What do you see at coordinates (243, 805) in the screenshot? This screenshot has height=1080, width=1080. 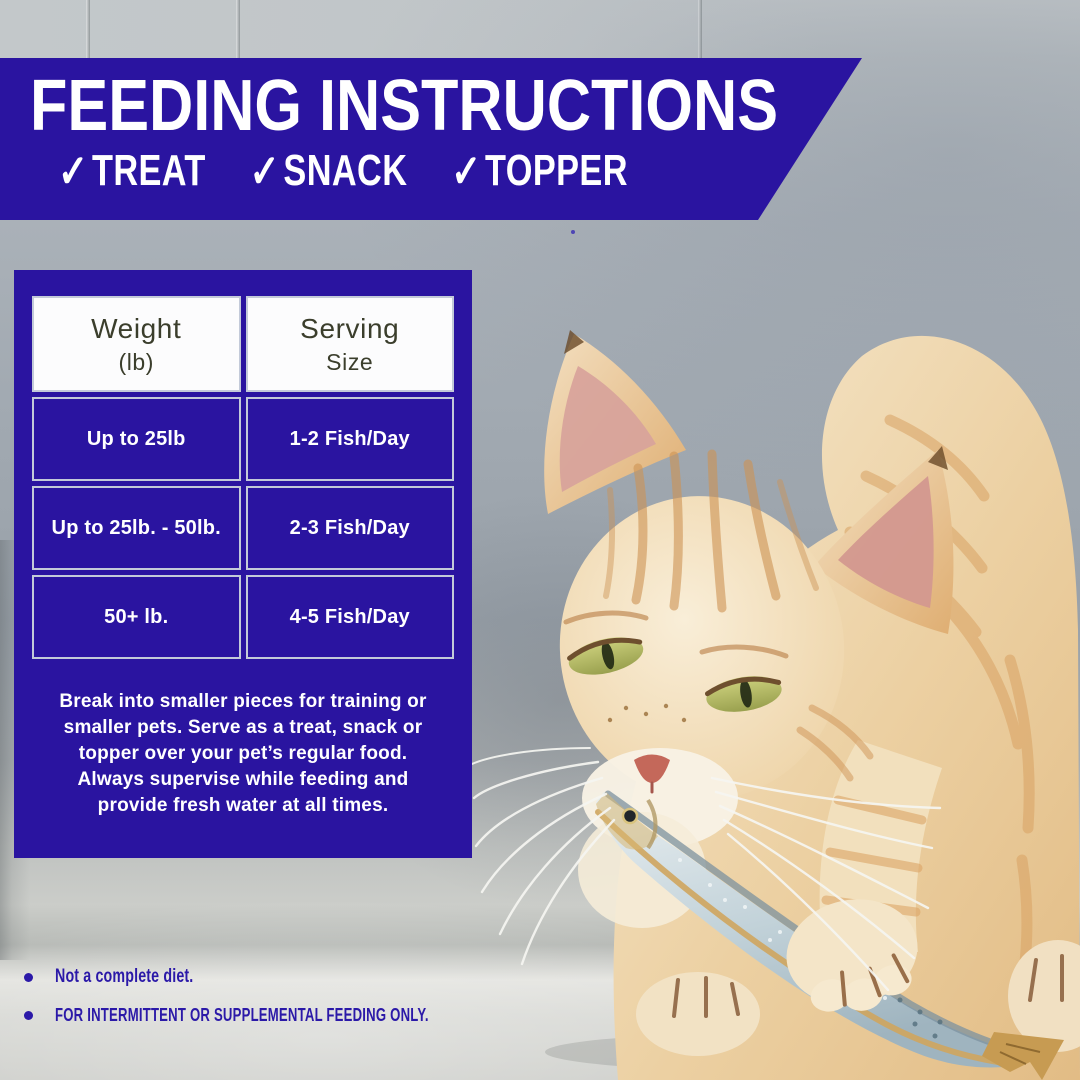 I see `note-line: provide fresh water at all times.` at bounding box center [243, 805].